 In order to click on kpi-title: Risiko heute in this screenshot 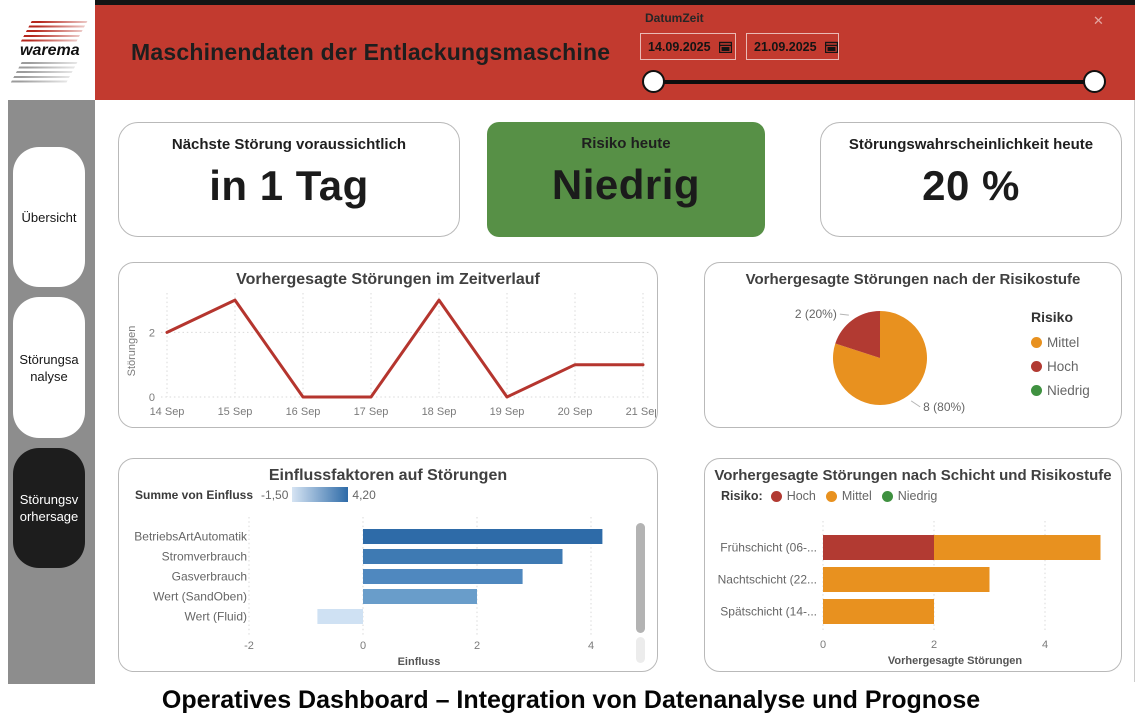, I will do `click(626, 143)`.